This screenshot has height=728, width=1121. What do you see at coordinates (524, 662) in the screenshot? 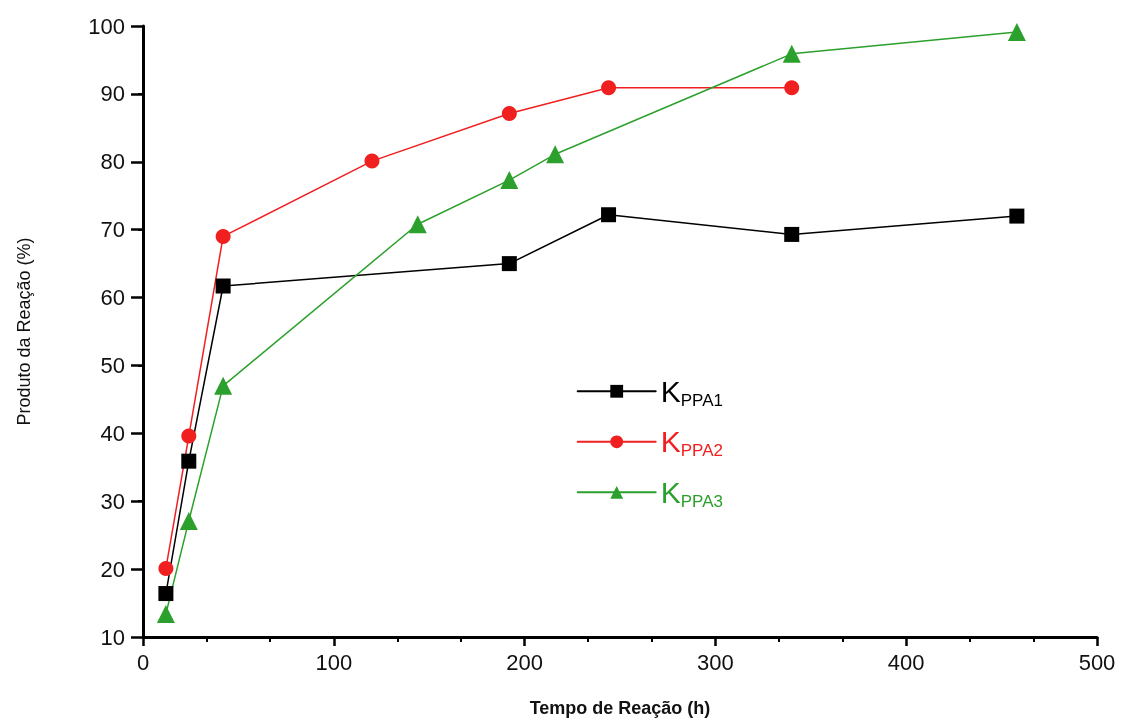
I see `x-tick-label: 200` at bounding box center [524, 662].